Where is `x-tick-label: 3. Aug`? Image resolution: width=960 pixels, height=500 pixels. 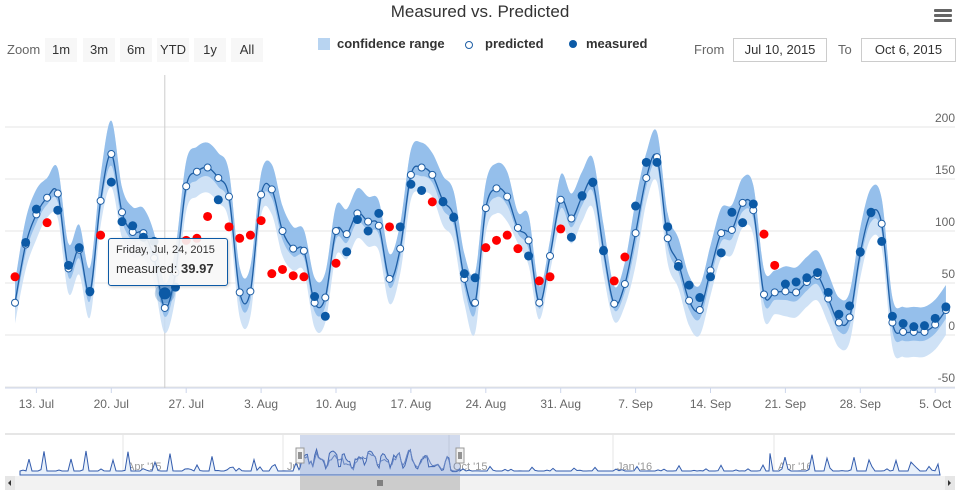 x-tick-label: 3. Aug is located at coordinates (261, 404).